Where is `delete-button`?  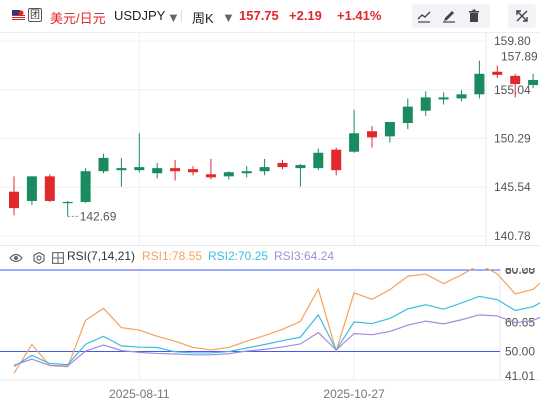
delete-button is located at coordinates (474, 16).